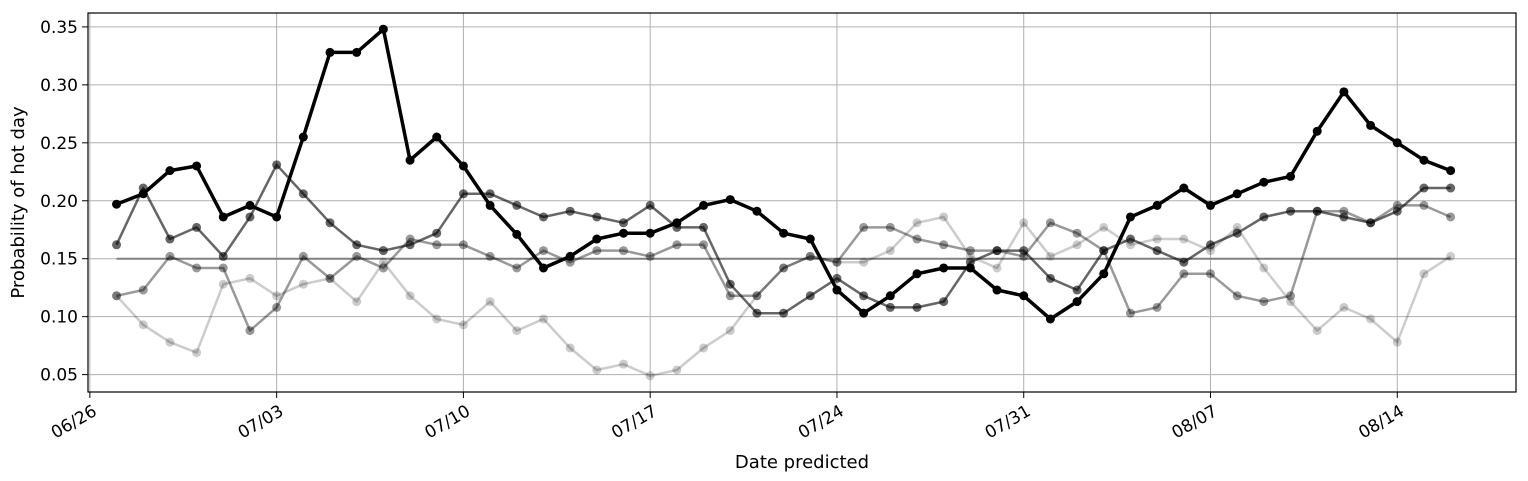 The height and width of the screenshot is (481, 1528). Describe the element at coordinates (18, 202) in the screenshot. I see `y-axis-label: Probability of hot day` at that location.